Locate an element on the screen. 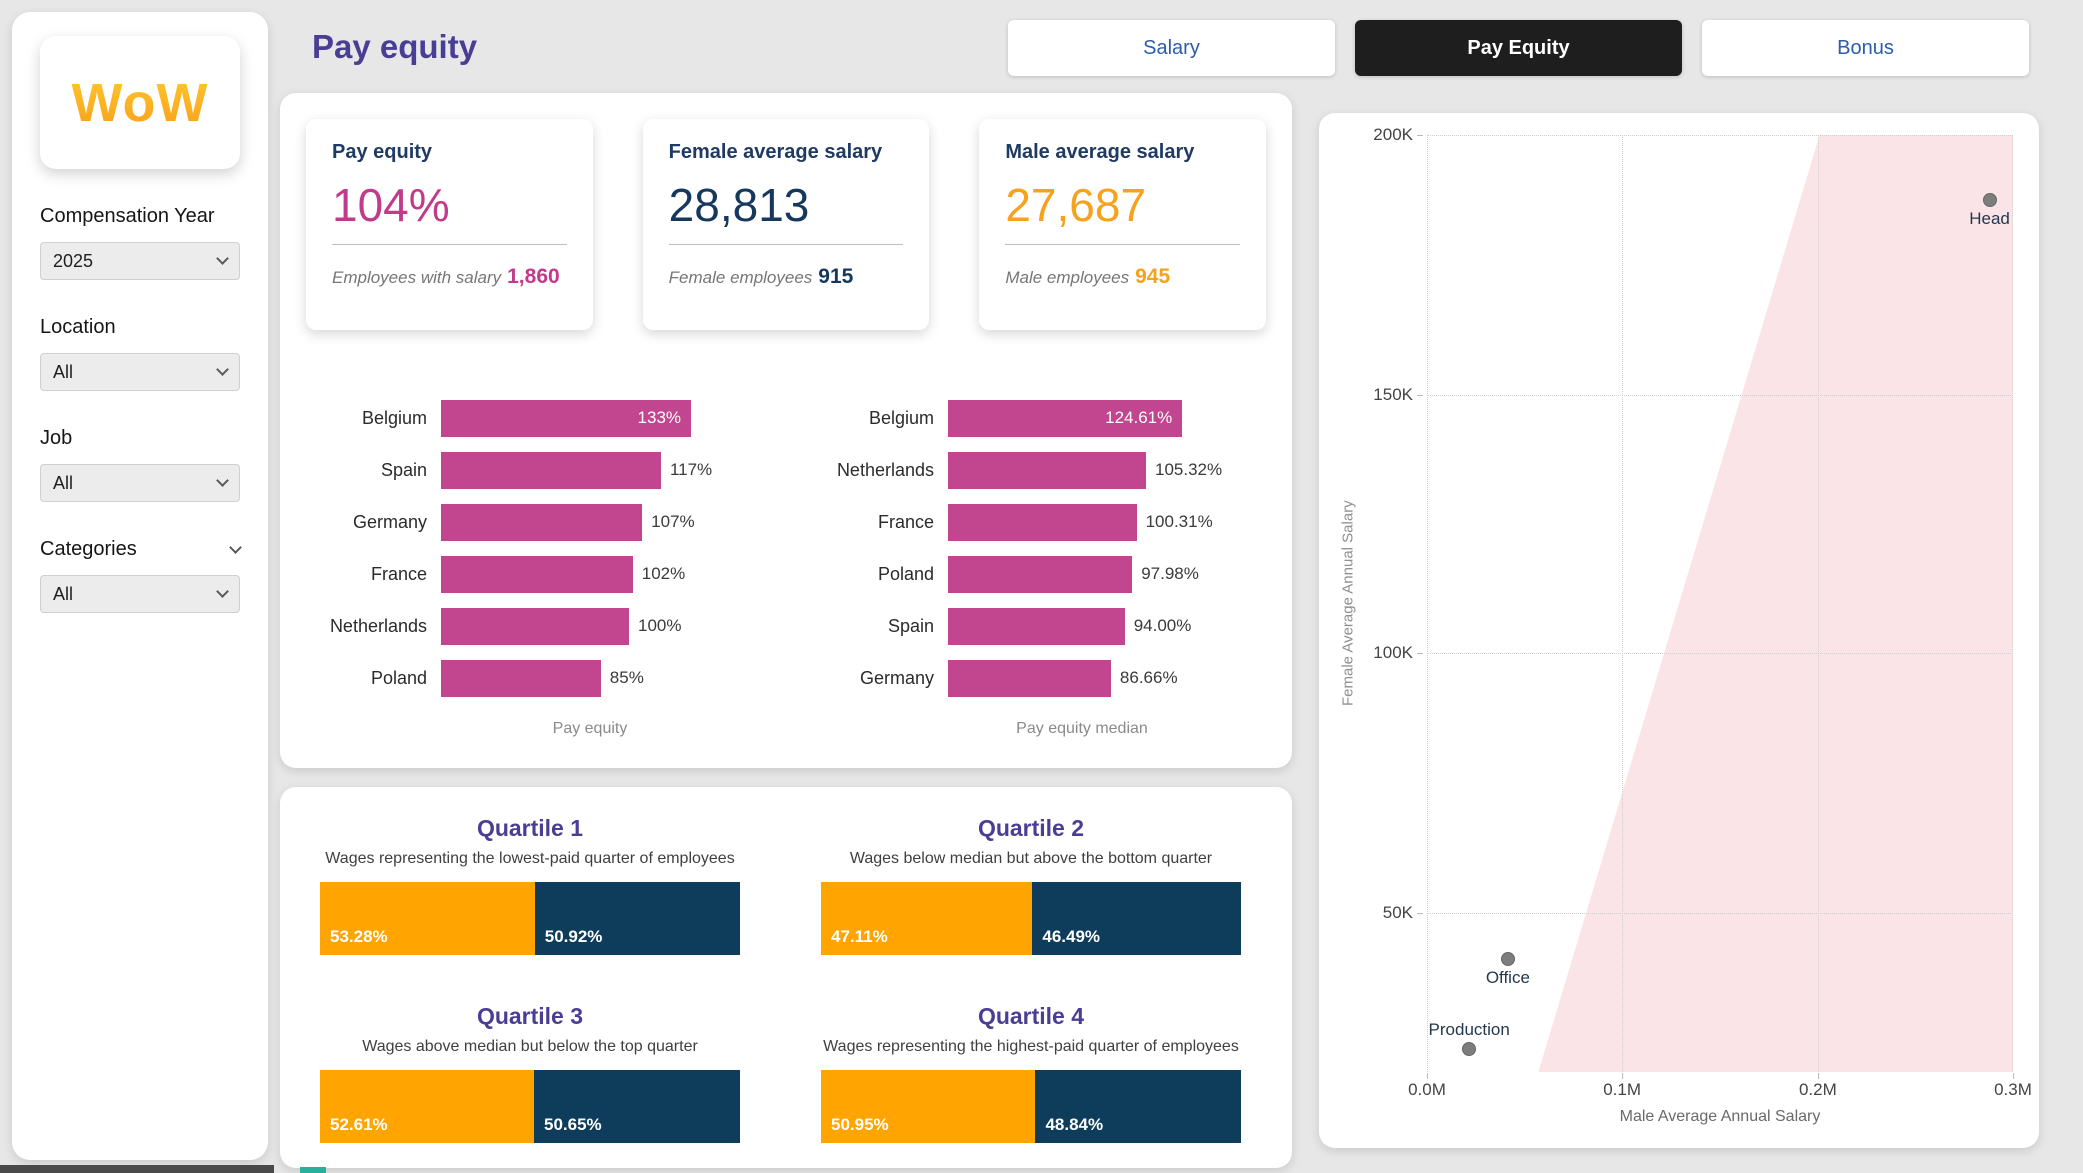 This screenshot has height=1173, width=2083. horizontal-scrollbar-thumb is located at coordinates (137, 1169).